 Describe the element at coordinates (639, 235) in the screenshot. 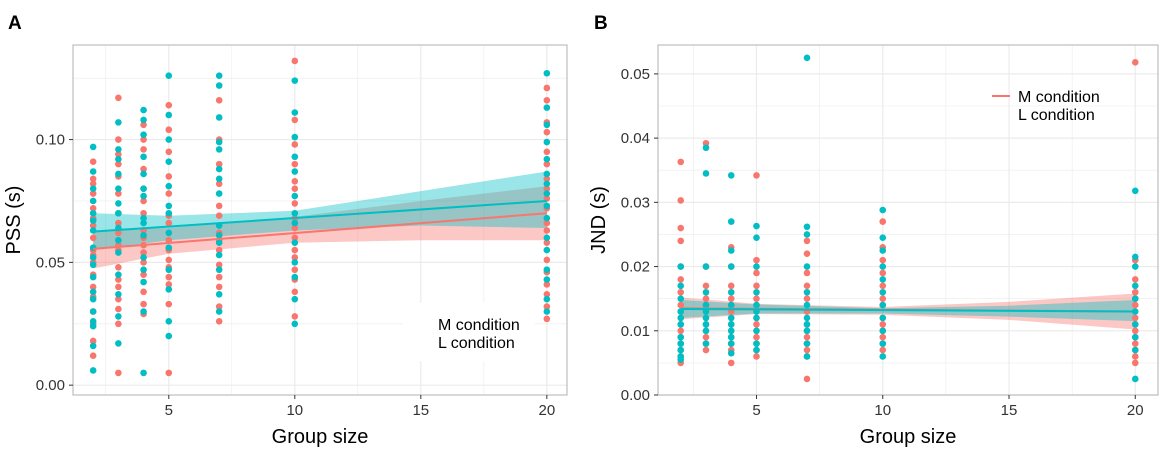

I see `panel-b-y-ticks: 0.00 0.01 0.02 0.03 0.04 0.05` at that location.